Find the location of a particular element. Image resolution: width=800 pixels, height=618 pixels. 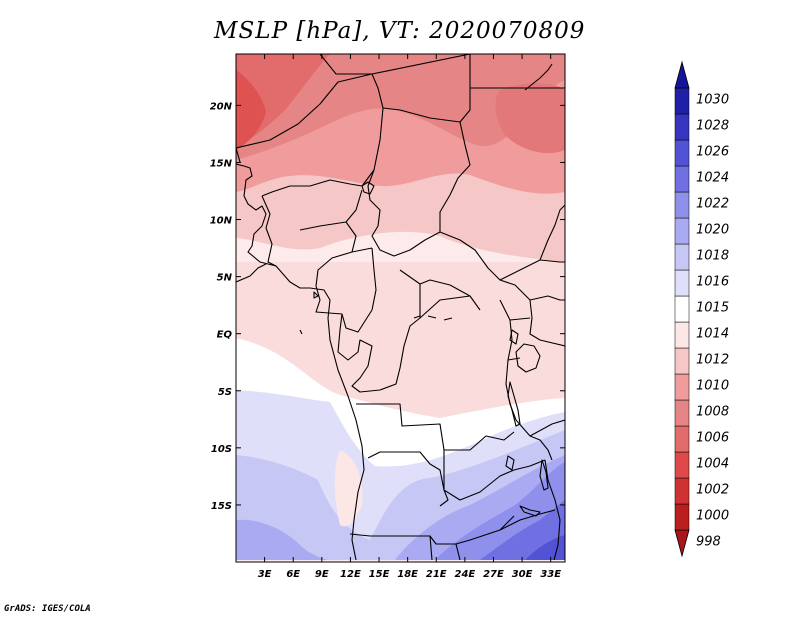

border-zambia is located at coordinates (494, 475).